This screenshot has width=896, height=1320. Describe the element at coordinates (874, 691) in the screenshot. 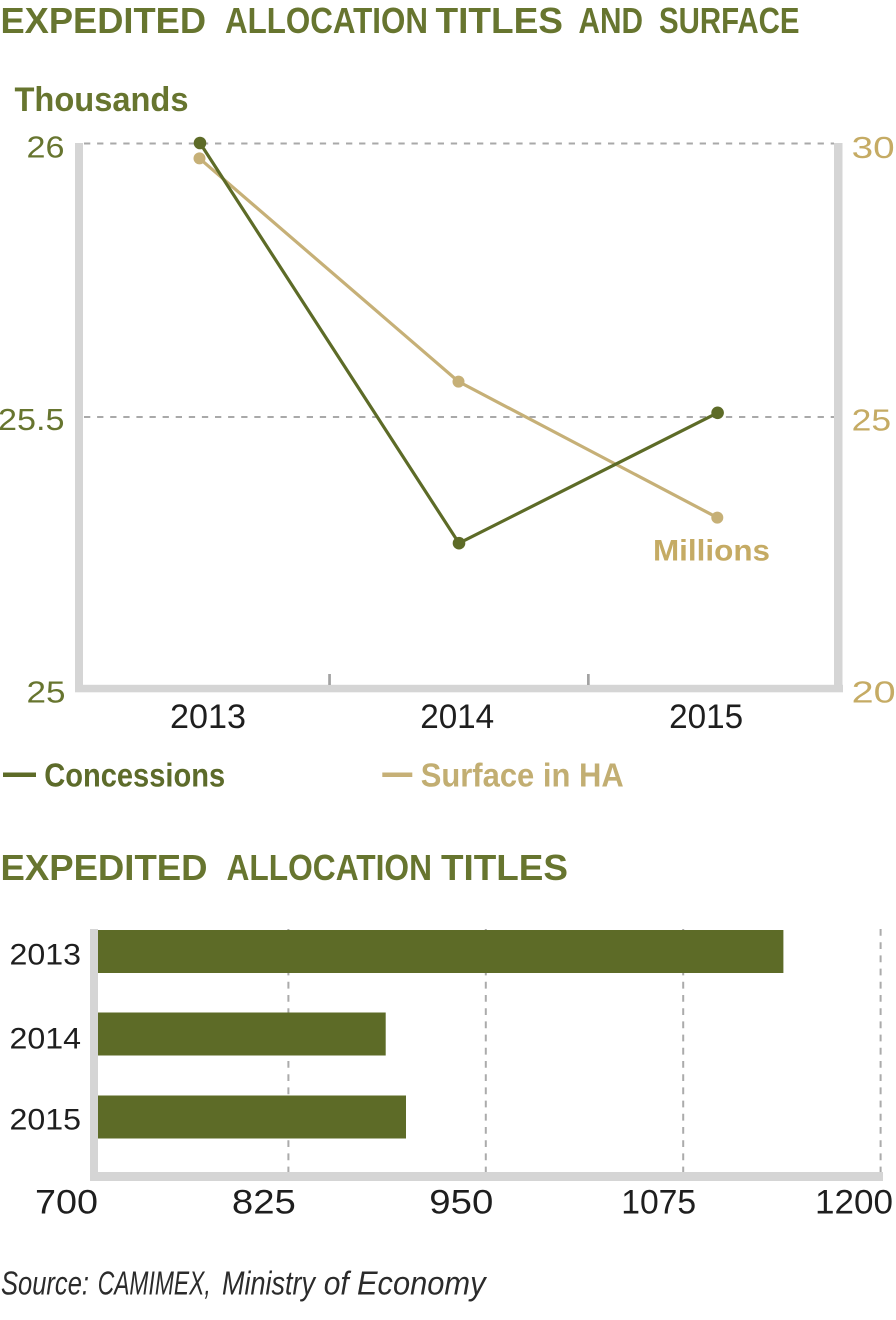

I see `svg-text: 20` at that location.